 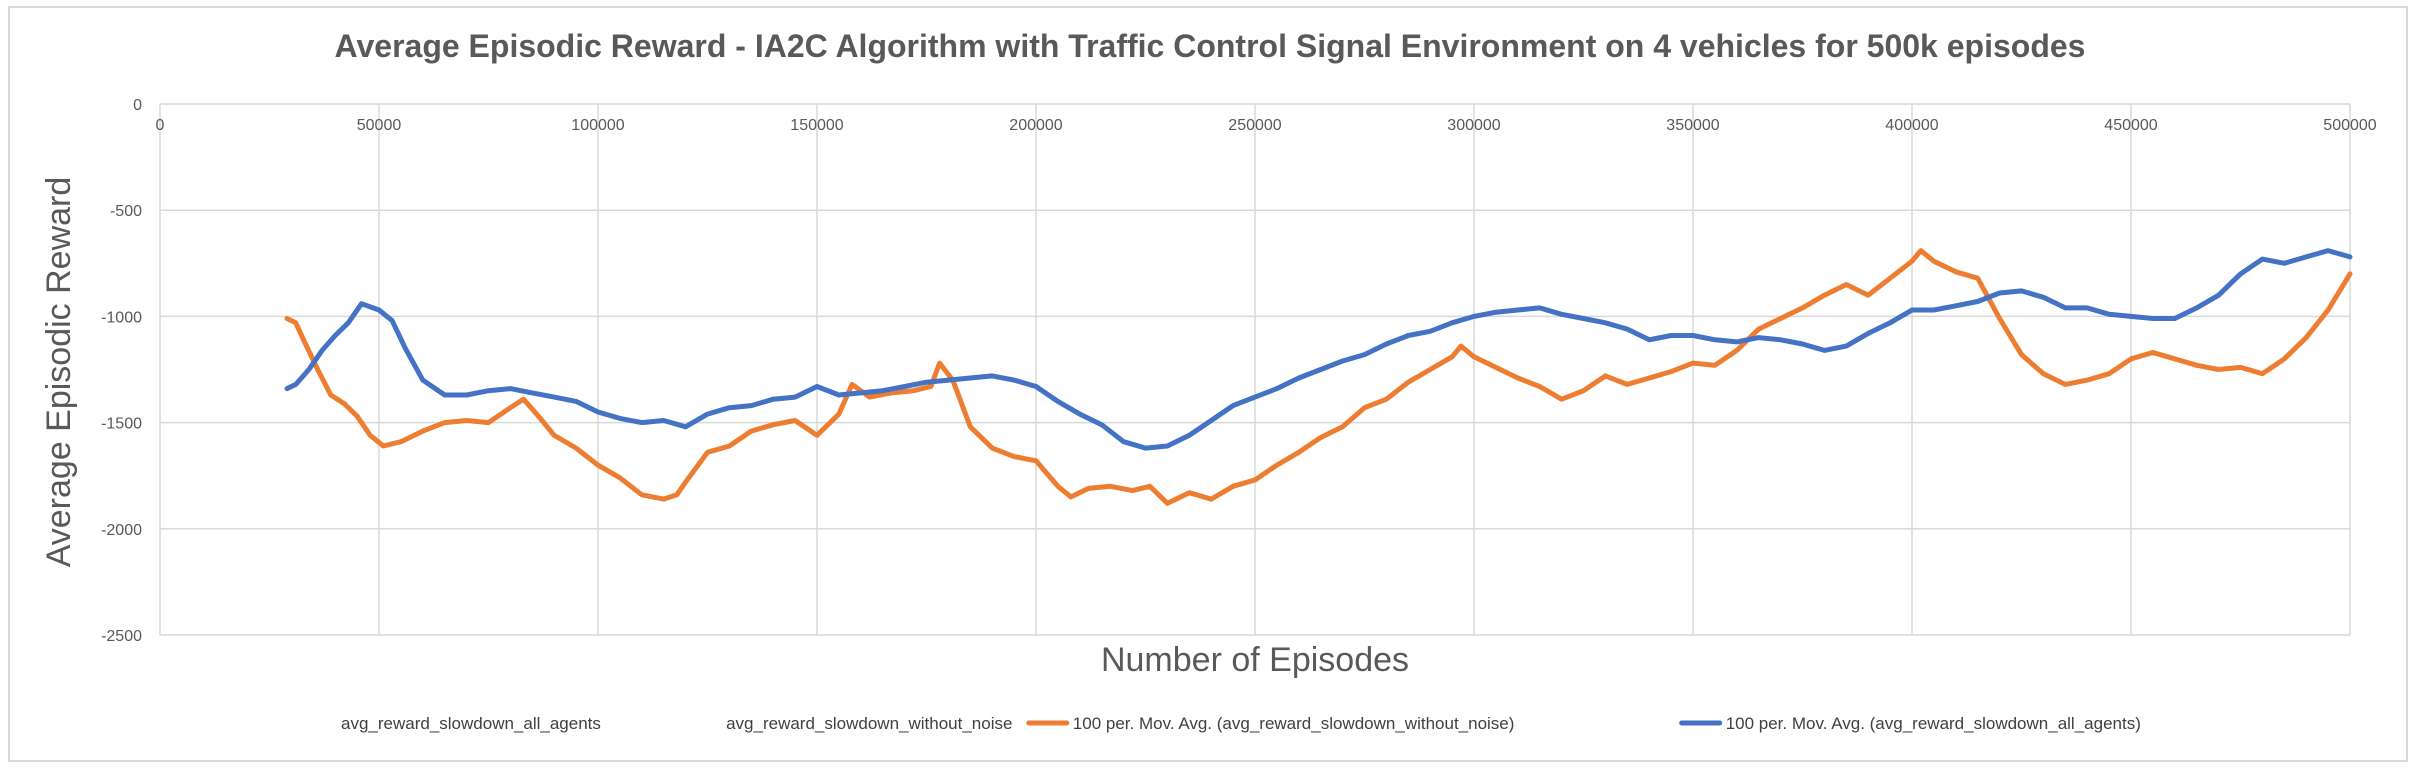 What do you see at coordinates (1035, 125) in the screenshot?
I see `x-tick-label: 200000` at bounding box center [1035, 125].